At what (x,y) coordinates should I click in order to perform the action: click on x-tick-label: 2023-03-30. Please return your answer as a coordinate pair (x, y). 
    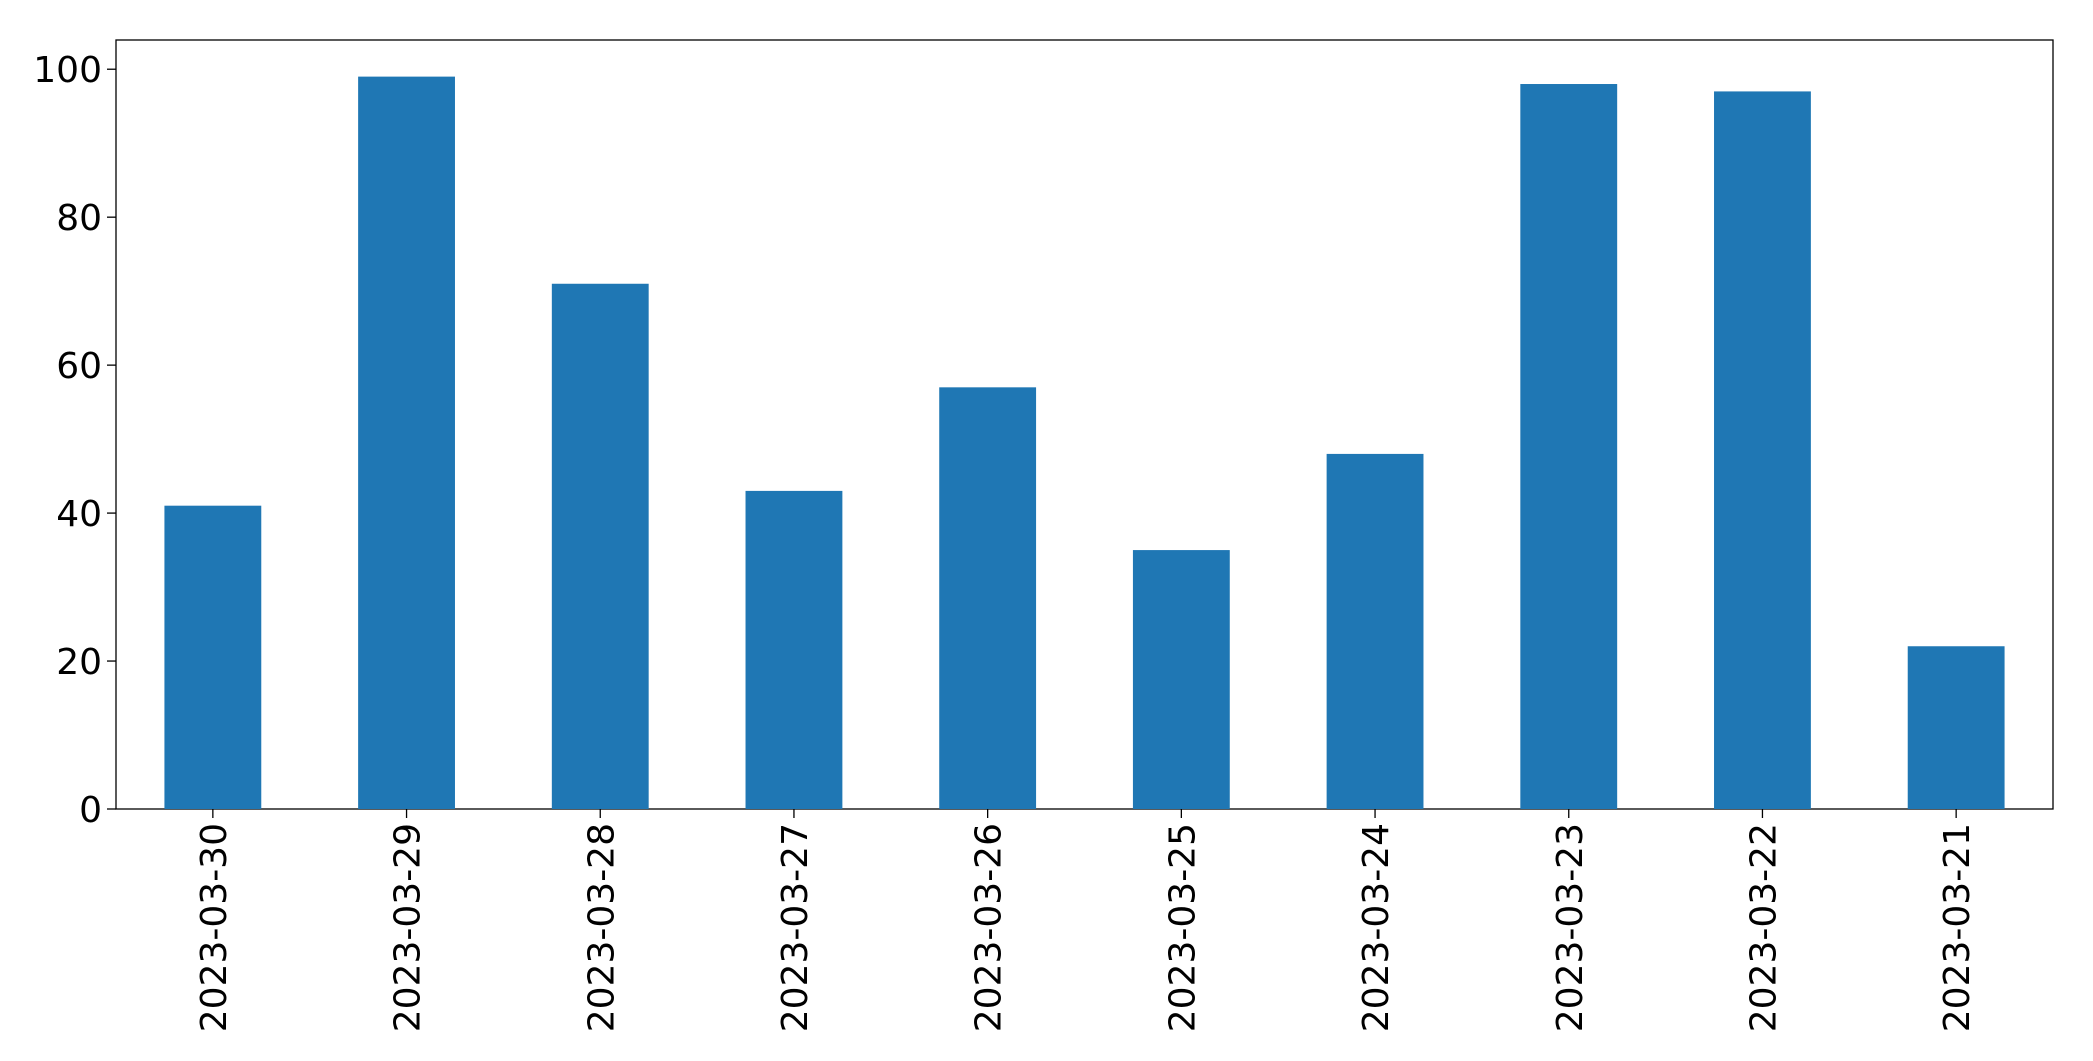
    Looking at the image, I should click on (214, 927).